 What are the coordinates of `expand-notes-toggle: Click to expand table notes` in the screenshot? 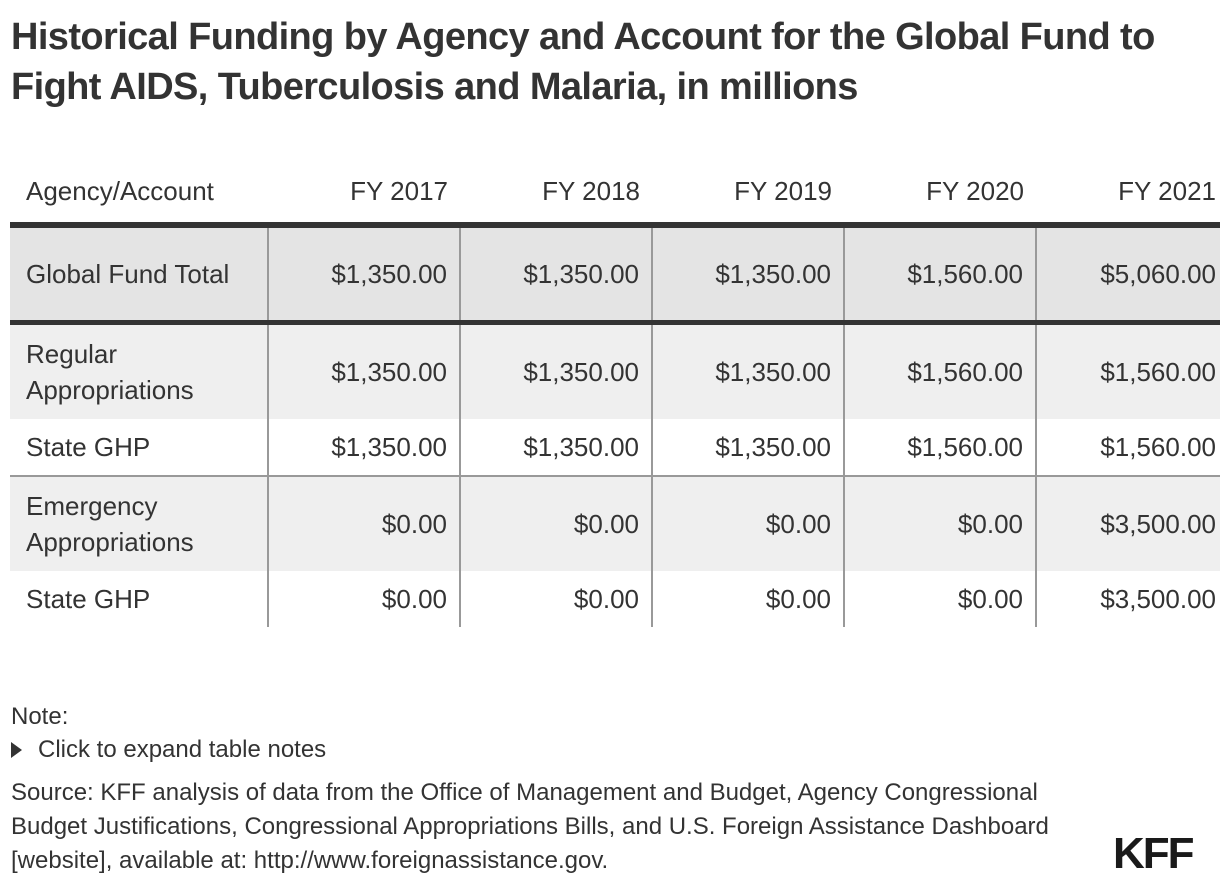 It's located at (168, 750).